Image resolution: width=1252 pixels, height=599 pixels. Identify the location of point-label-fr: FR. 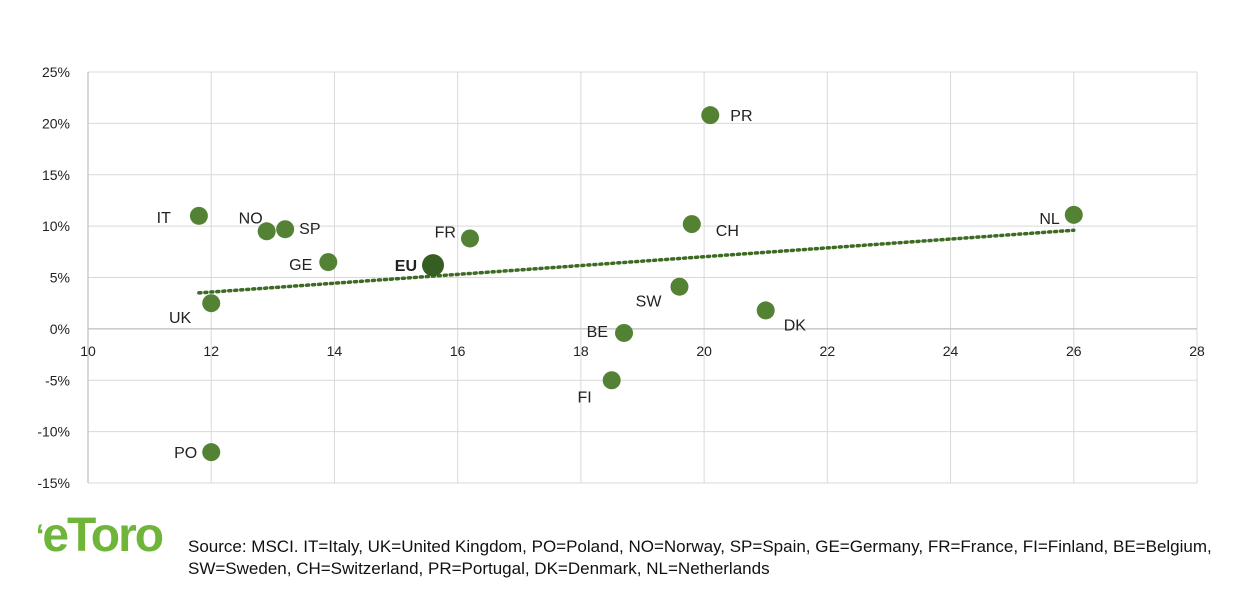
(445, 232).